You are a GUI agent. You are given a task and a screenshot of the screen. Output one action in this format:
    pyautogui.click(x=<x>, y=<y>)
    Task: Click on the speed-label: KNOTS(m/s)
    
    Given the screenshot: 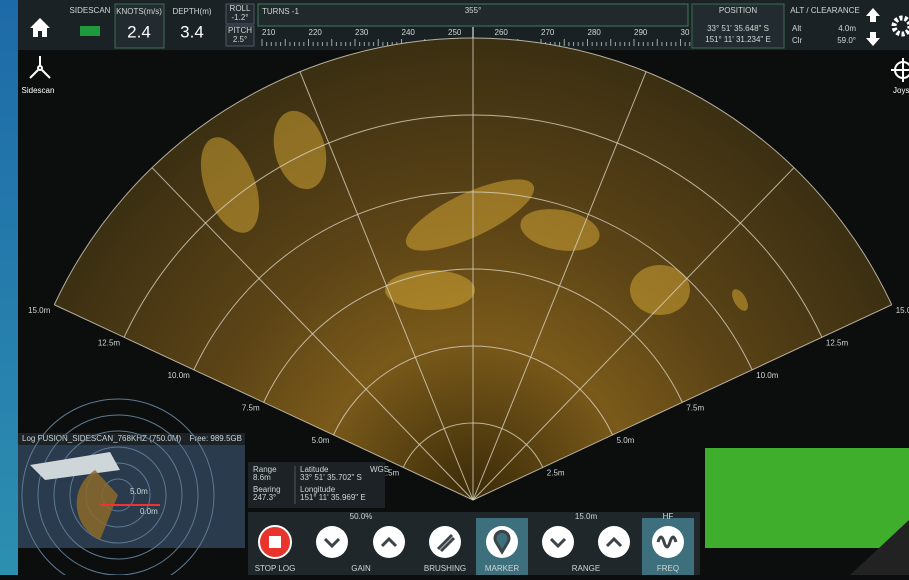 What is the action you would take?
    pyautogui.click(x=139, y=11)
    